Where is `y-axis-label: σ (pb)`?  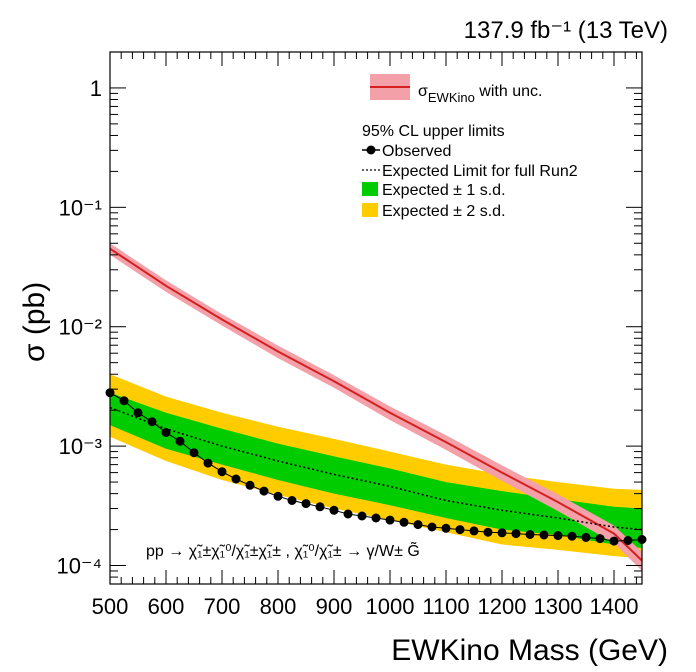
y-axis-label: σ (pb) is located at coordinates (34, 322).